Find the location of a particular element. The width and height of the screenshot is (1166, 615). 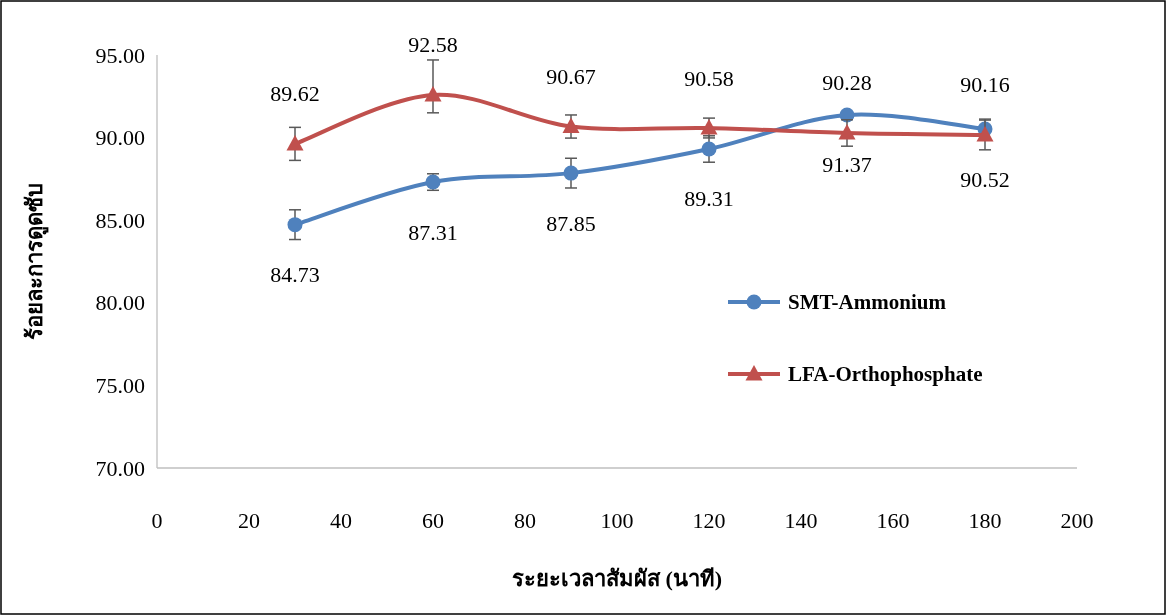

x-tick-label: 160 is located at coordinates (893, 520).